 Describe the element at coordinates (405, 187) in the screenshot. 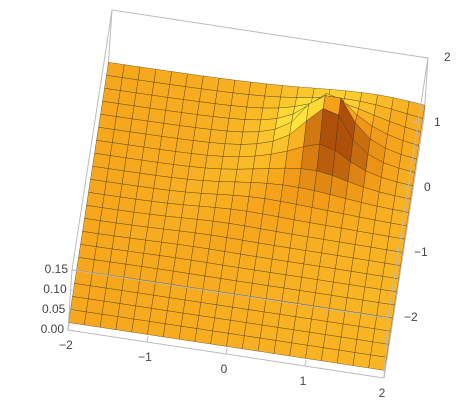

I see `y-tick` at that location.